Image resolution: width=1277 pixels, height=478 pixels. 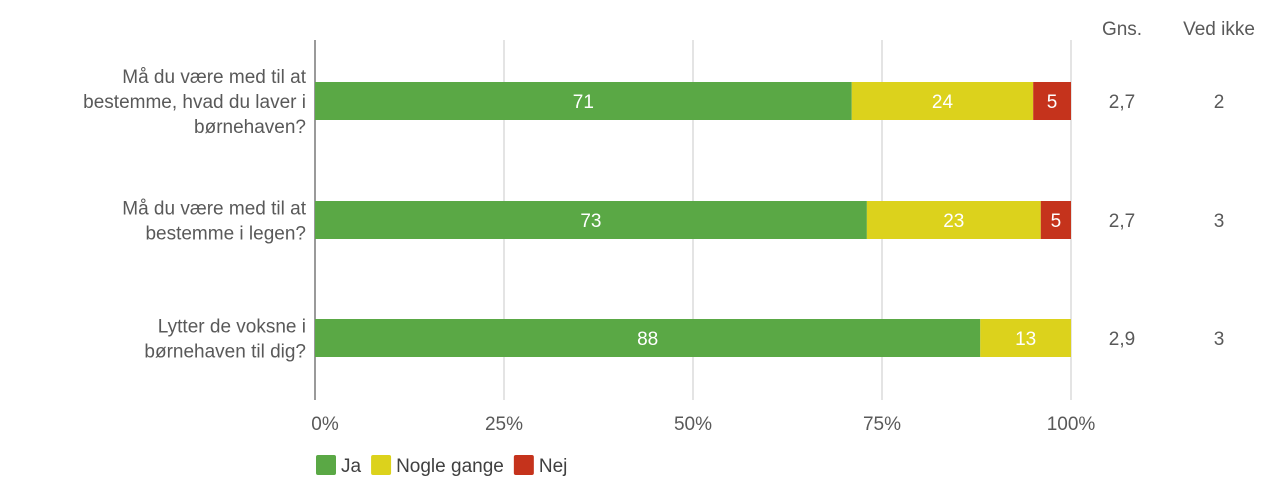 I want to click on x-tick-label: 75%, so click(x=882, y=424).